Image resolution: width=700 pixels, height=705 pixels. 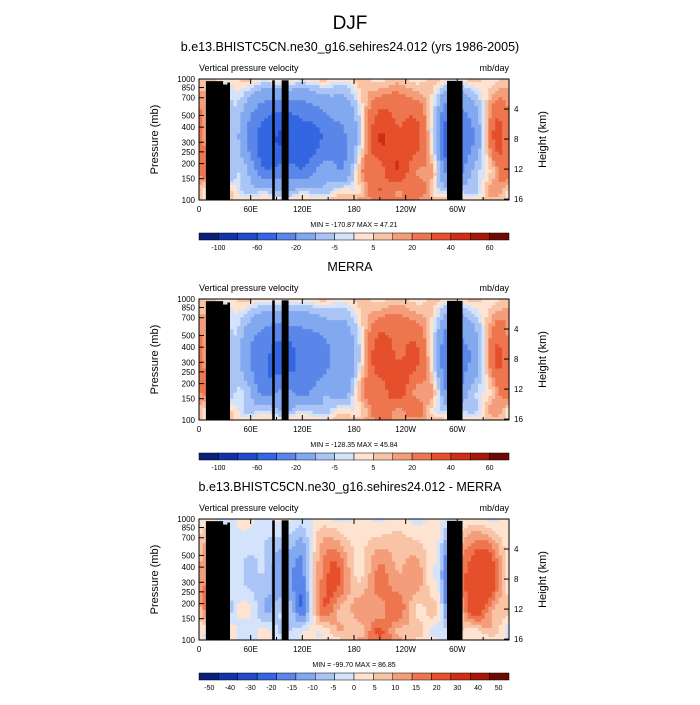 I want to click on y-tick-label: 400, so click(x=189, y=127).